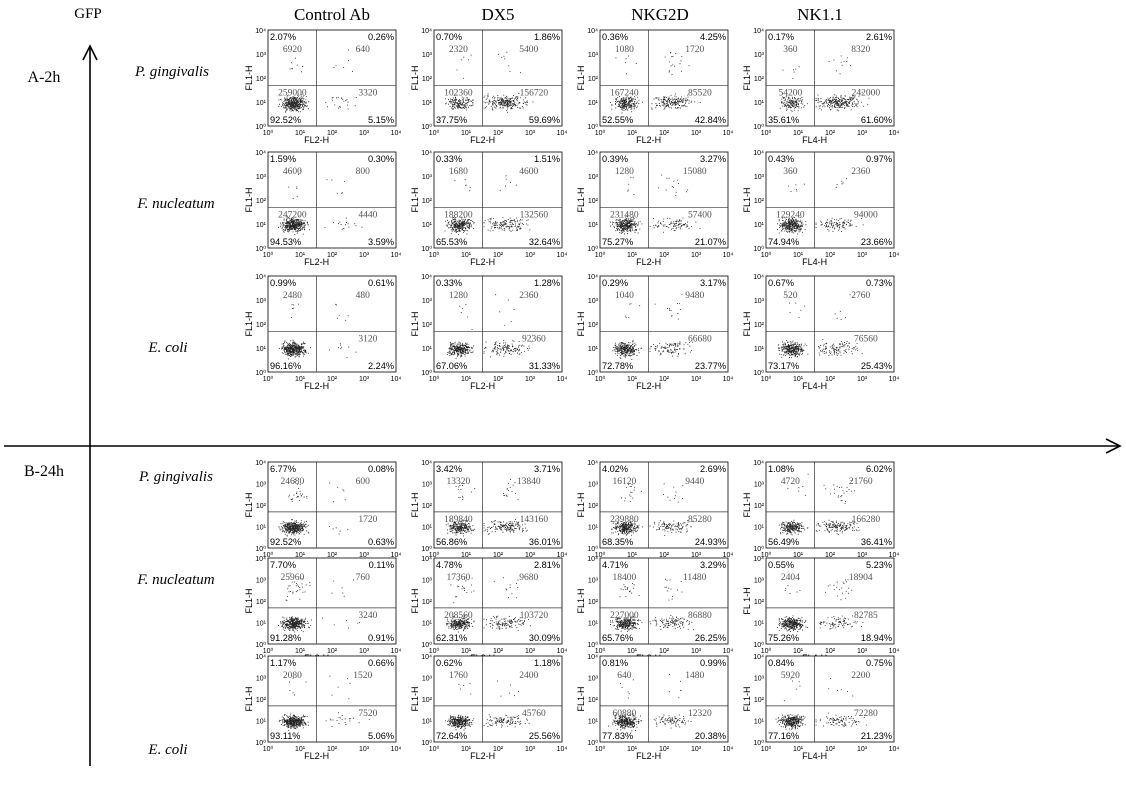  Describe the element at coordinates (381, 736) in the screenshot. I see `pct-lower-right: 5.06%` at that location.